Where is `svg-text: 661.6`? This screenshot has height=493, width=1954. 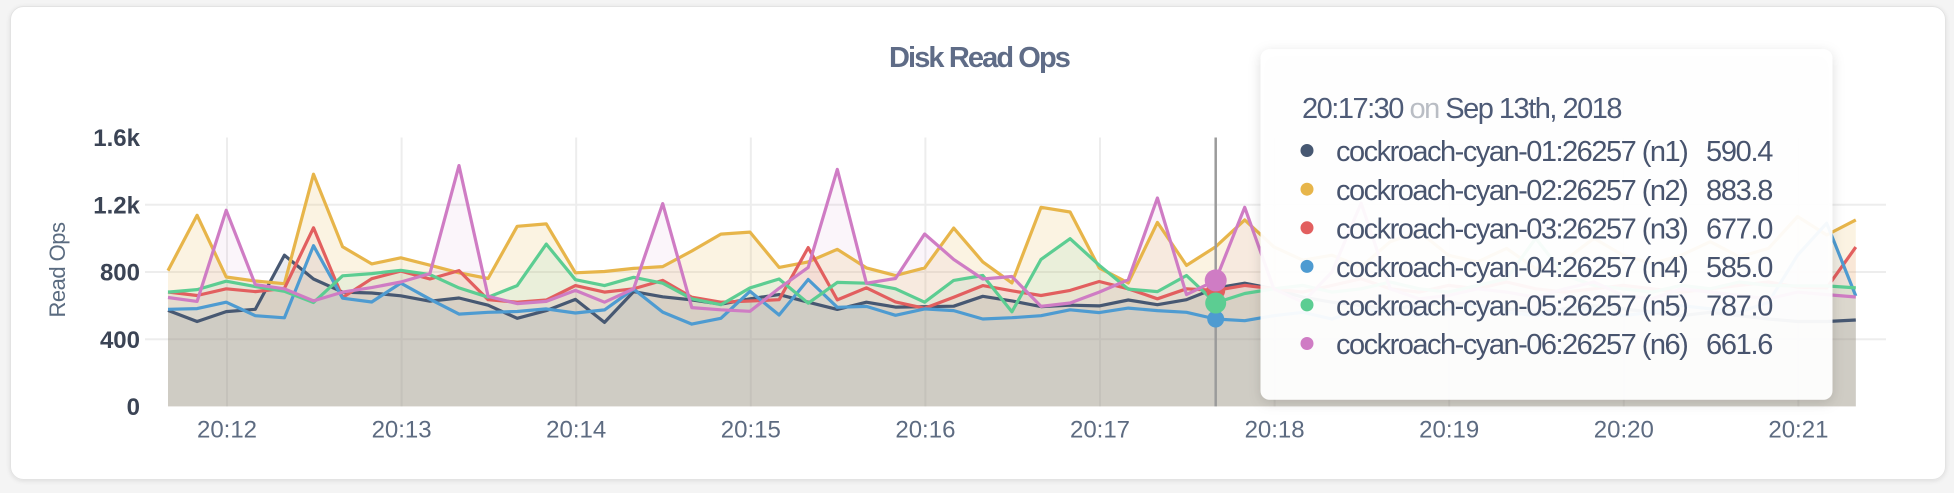
svg-text: 661.6 is located at coordinates (1739, 345).